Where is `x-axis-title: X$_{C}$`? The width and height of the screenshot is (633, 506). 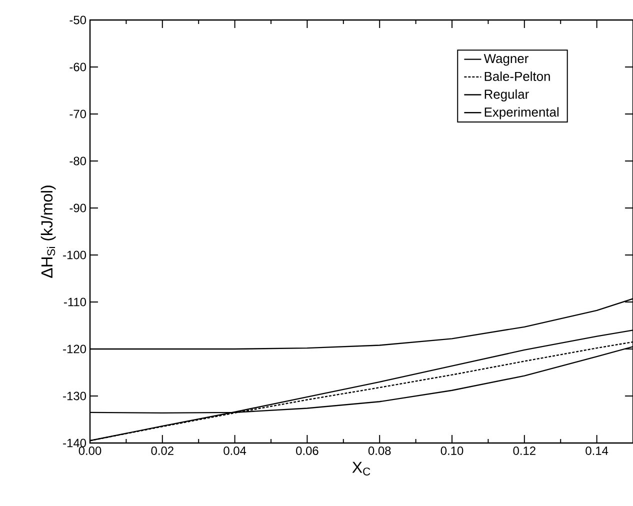
x-axis-title: X$_{C}$ is located at coordinates (361, 469).